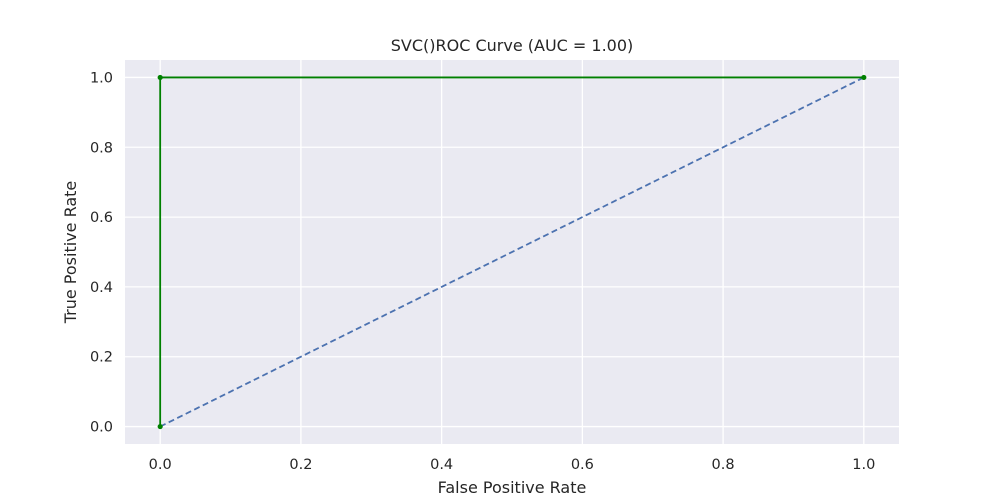 The width and height of the screenshot is (1000, 500). What do you see at coordinates (160, 465) in the screenshot?
I see `x-tick-label: 0.0` at bounding box center [160, 465].